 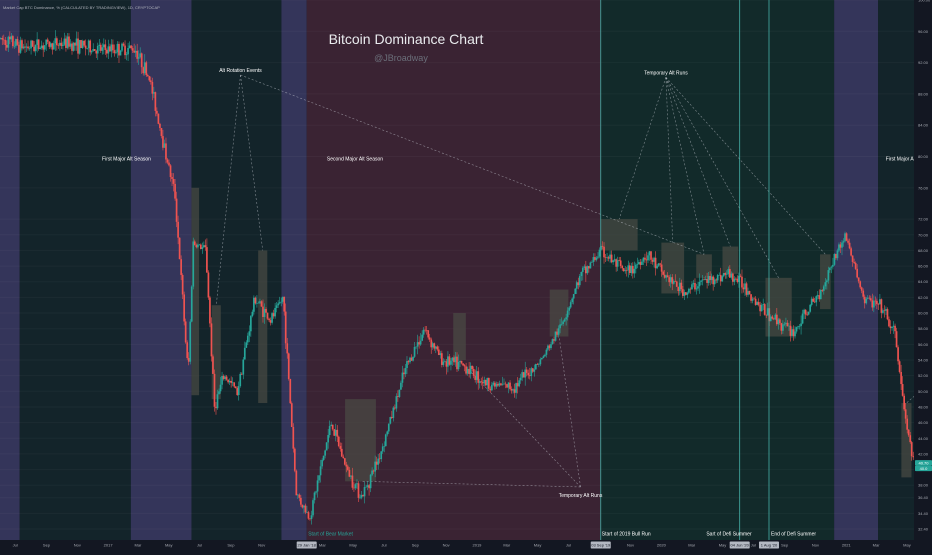 I want to click on annotation-alt-rotation-2017: Alt Rotation Events, so click(x=240, y=71).